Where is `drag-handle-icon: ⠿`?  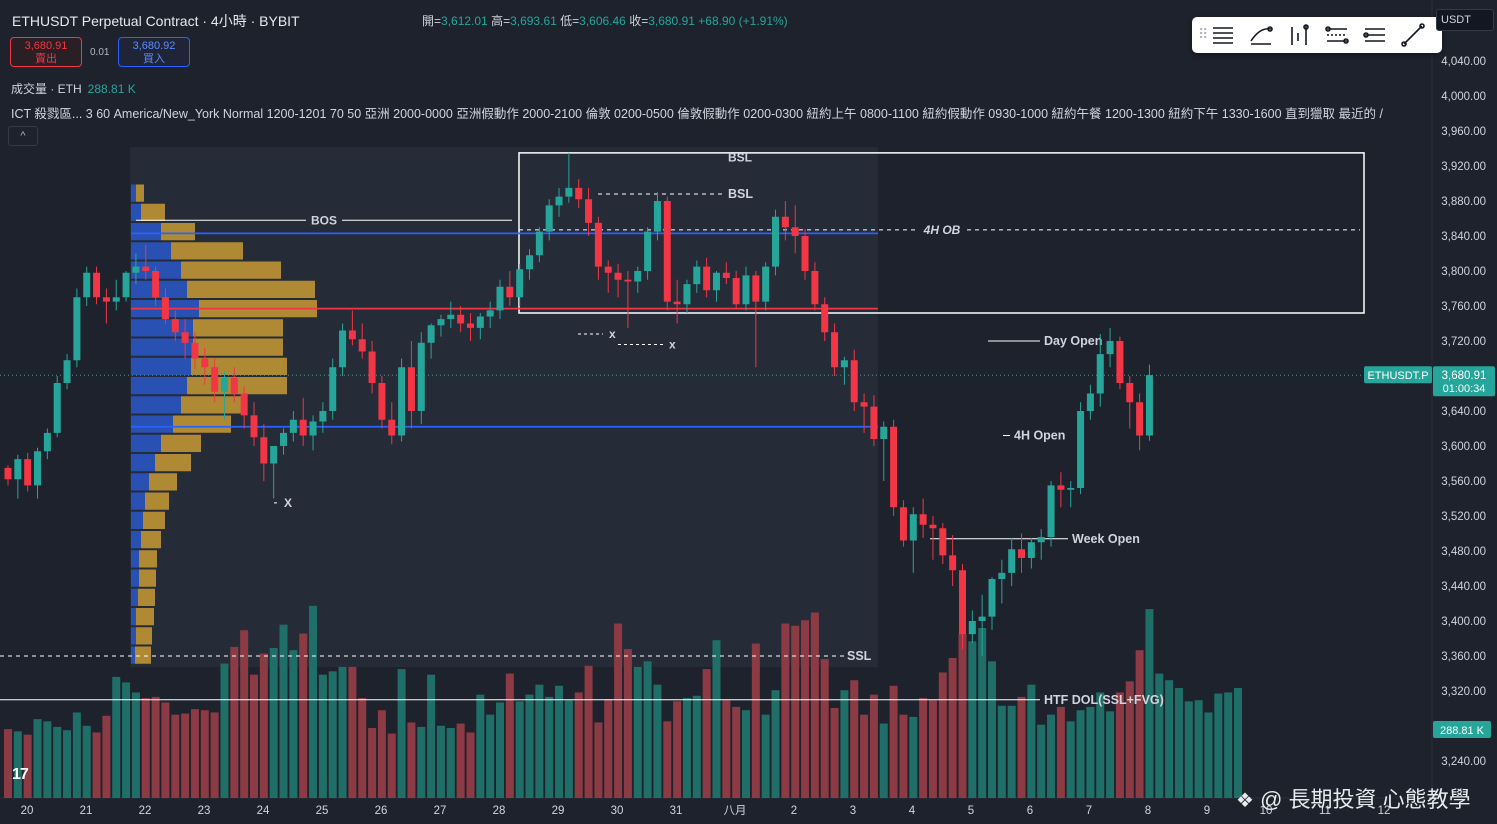 drag-handle-icon: ⠿ is located at coordinates (1203, 34).